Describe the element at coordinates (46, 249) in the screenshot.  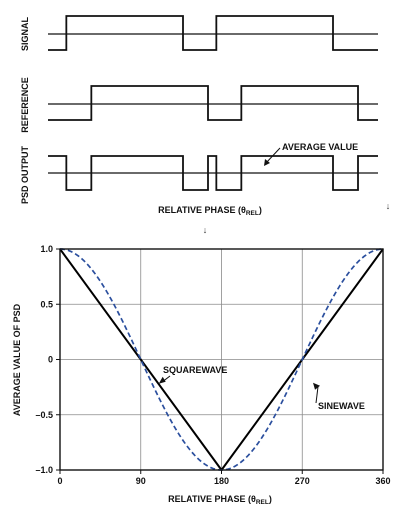
I see `y-tick-label: 1.0` at that location.